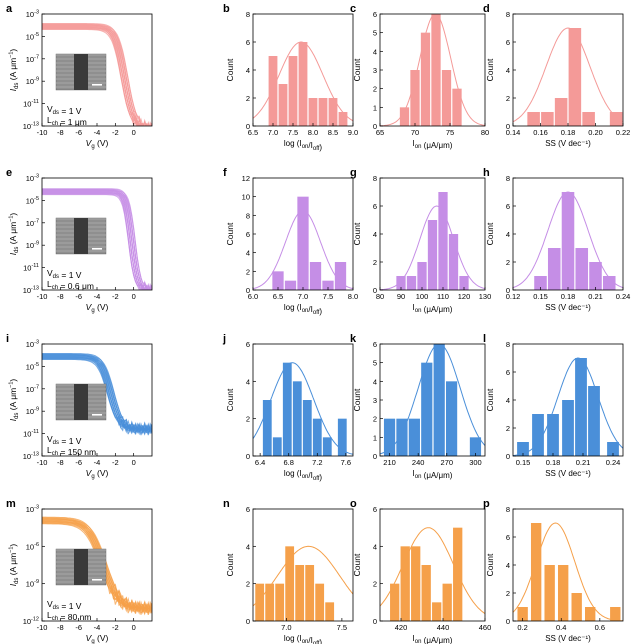 The width and height of the screenshot is (639, 644). Describe the element at coordinates (389, 462) in the screenshot. I see `x-tick-label: 210` at that location.